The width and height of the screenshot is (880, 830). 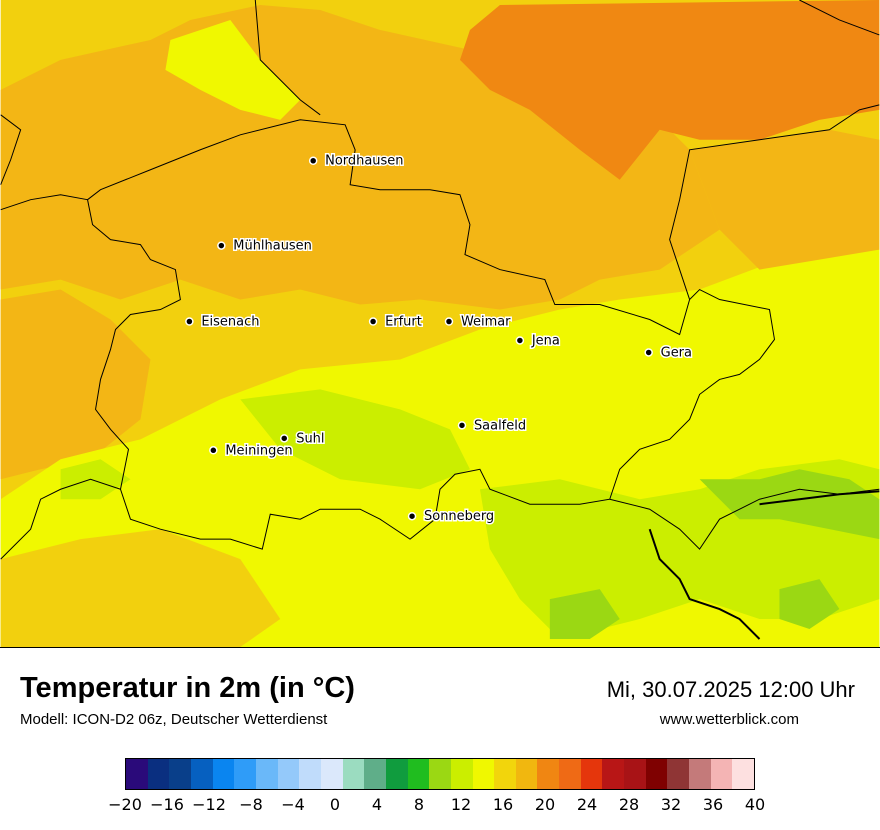 I want to click on city-marker-meiningen, so click(x=213, y=450).